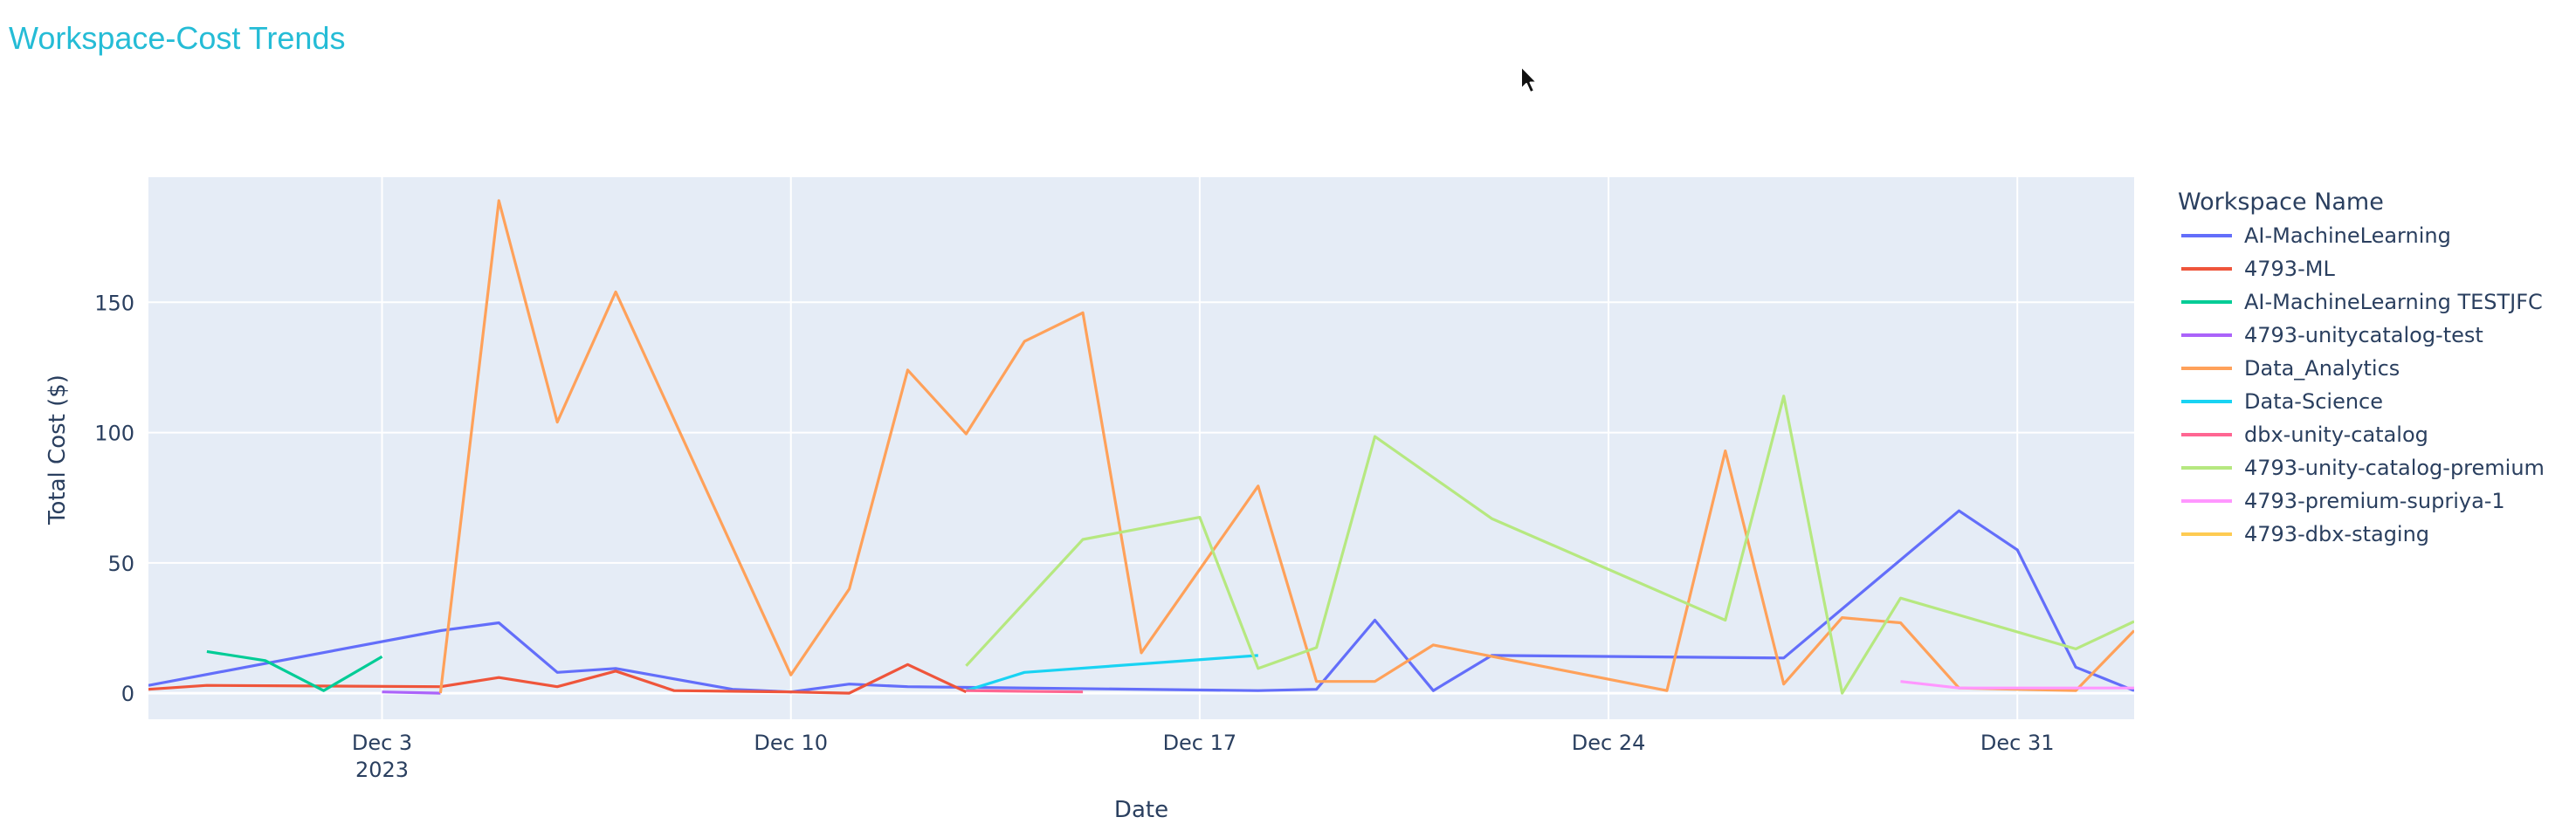 This screenshot has width=2576, height=824. What do you see at coordinates (791, 743) in the screenshot?
I see `x-tick-label: Dec 10` at bounding box center [791, 743].